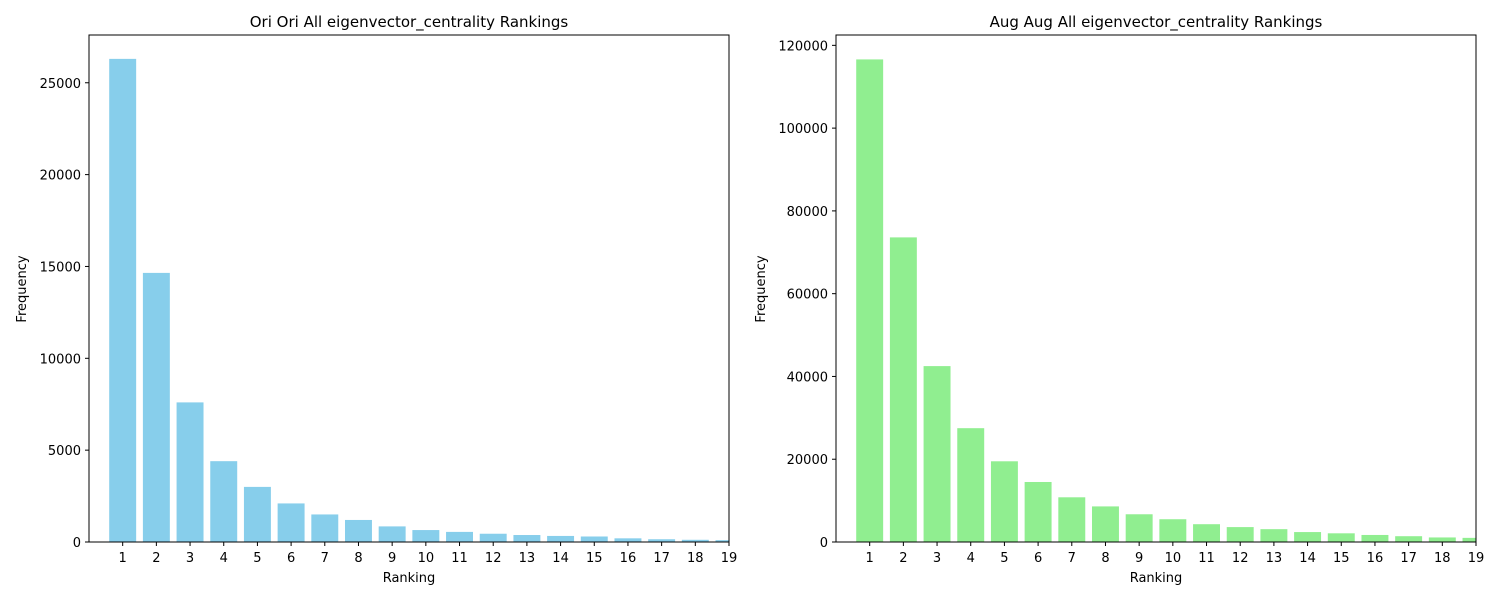  Describe the element at coordinates (803, 129) in the screenshot. I see `y-tick-label: 100000` at that location.